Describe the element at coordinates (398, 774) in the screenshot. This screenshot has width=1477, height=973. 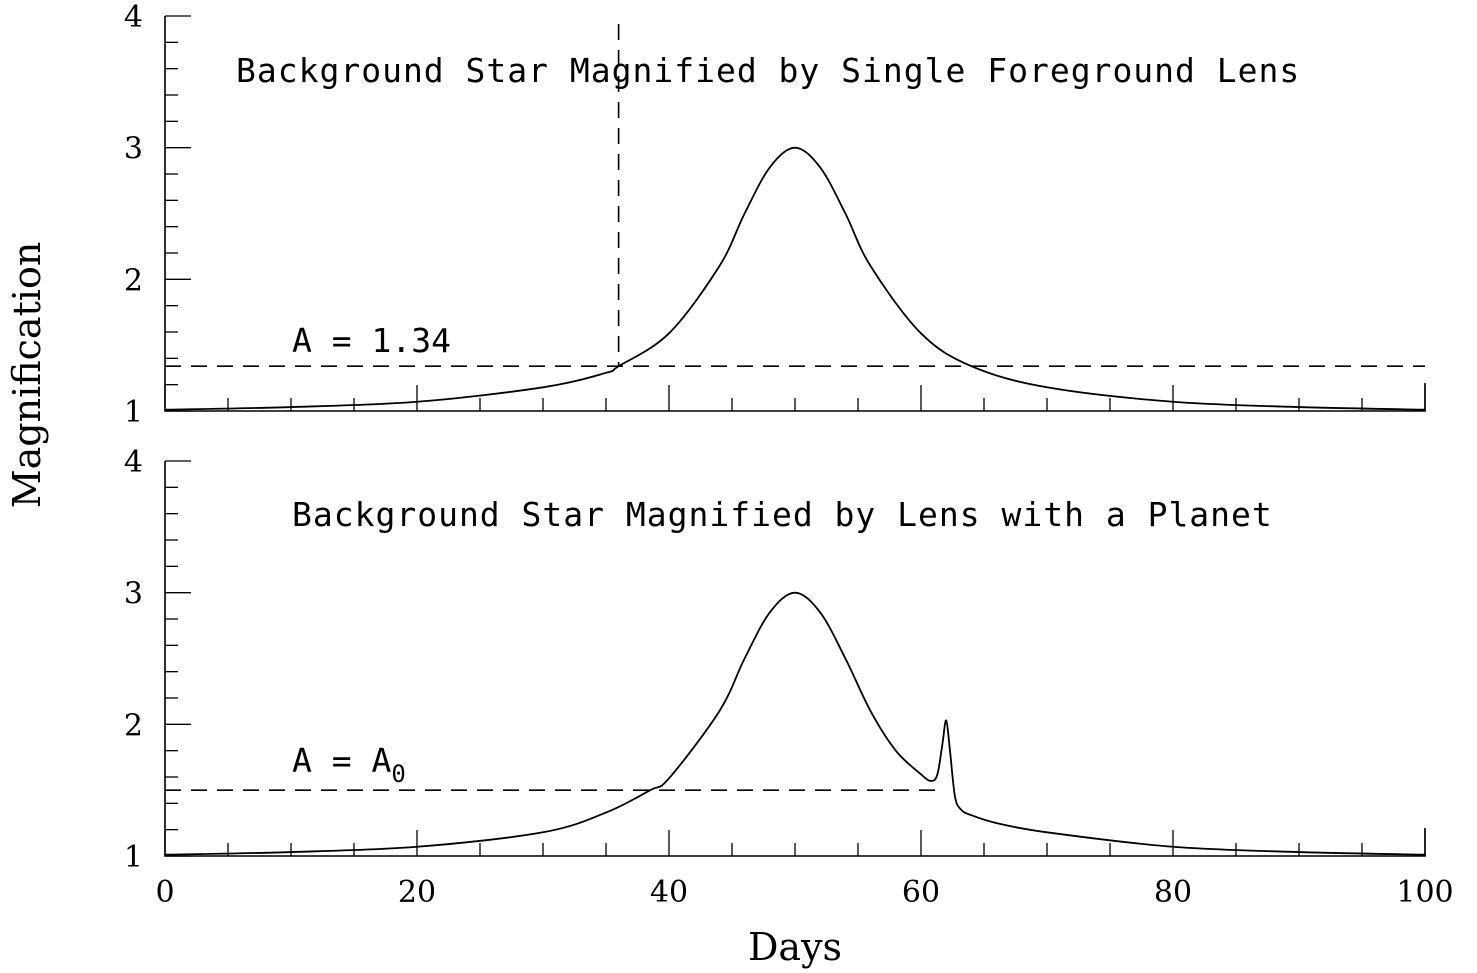
I see `bottom-annotation-subscript: 0` at that location.